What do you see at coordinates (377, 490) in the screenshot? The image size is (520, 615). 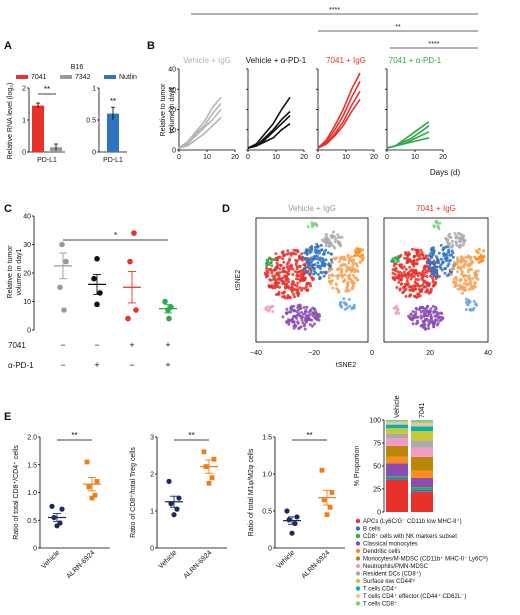 I see `y-tick-label: 25` at bounding box center [377, 490].